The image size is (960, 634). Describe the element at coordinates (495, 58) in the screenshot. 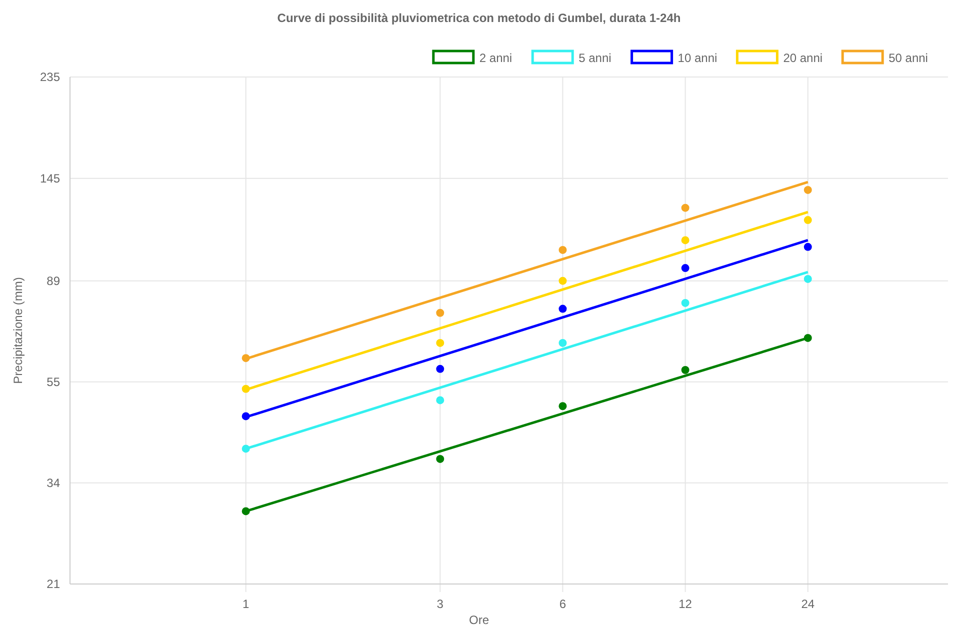

I see `legend-label: 2 anni` at that location.